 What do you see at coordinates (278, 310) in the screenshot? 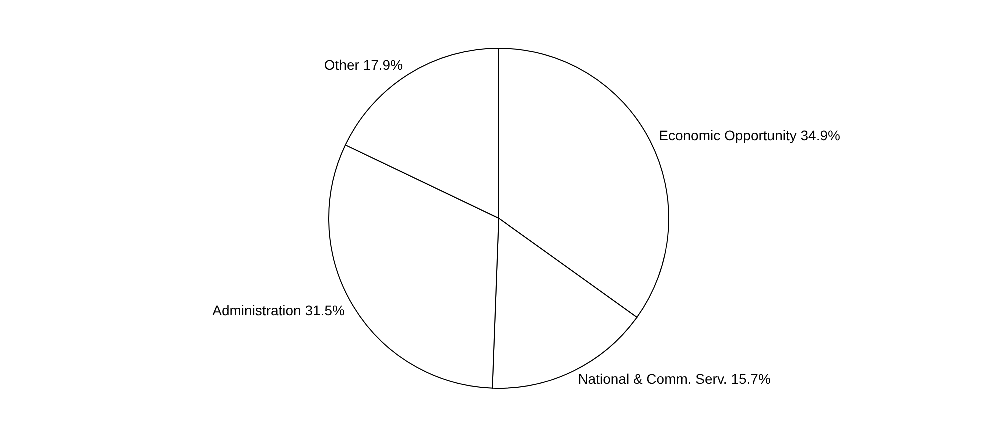
I see `slice-label: Administration 31.5%` at bounding box center [278, 310].